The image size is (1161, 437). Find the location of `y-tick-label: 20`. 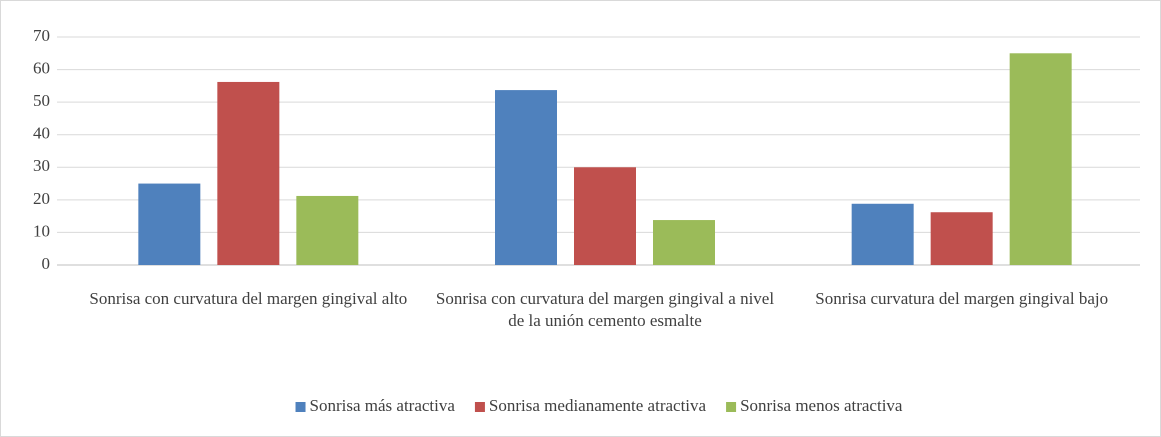

y-tick-label: 20 is located at coordinates (41, 198).